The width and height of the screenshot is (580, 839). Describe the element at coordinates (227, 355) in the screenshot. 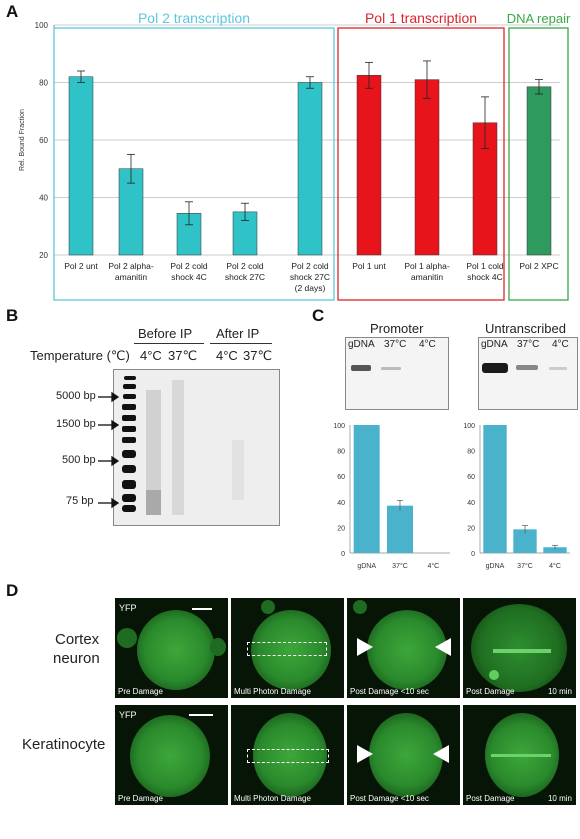

I see `temp-after-4c: 4°C` at that location.